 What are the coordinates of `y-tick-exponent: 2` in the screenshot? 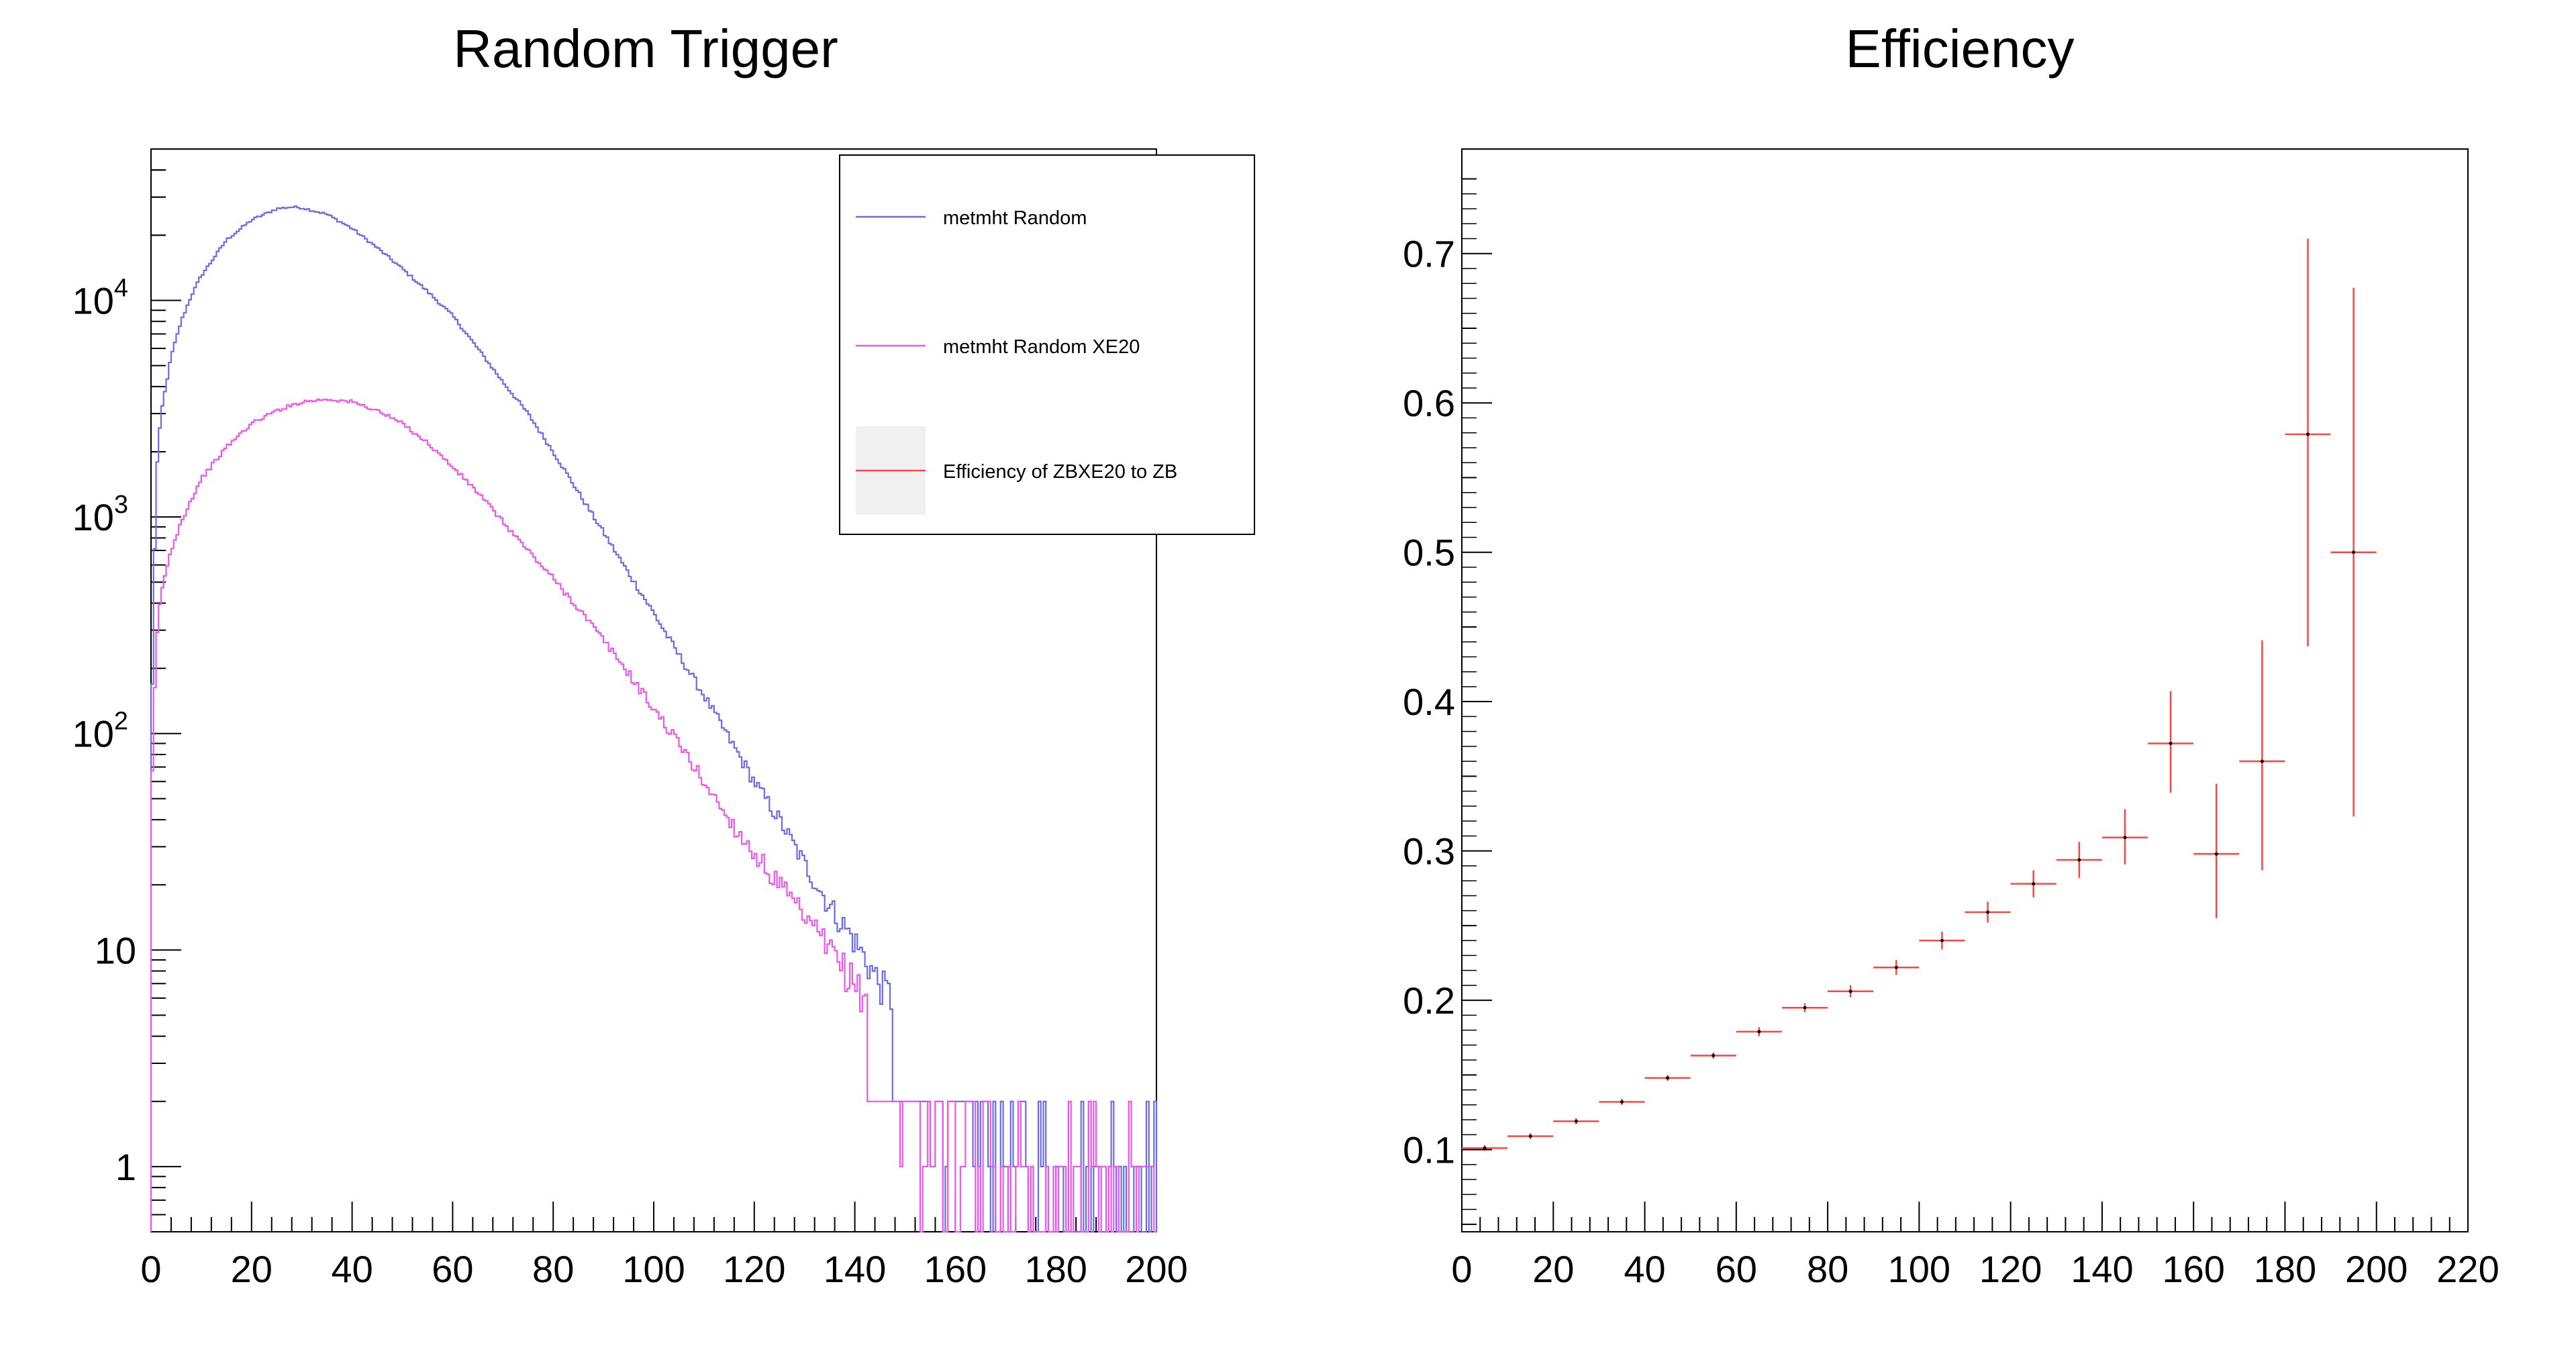 It's located at (121, 722).